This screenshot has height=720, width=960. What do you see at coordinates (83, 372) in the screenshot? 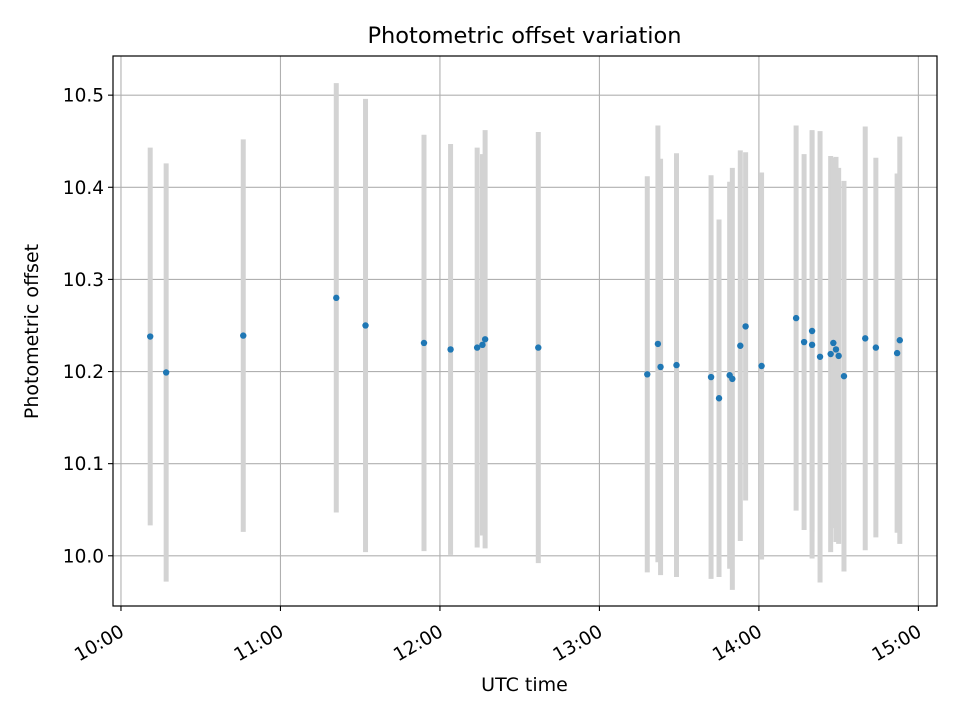
I see `y-tick-label: 10.2` at bounding box center [83, 372].